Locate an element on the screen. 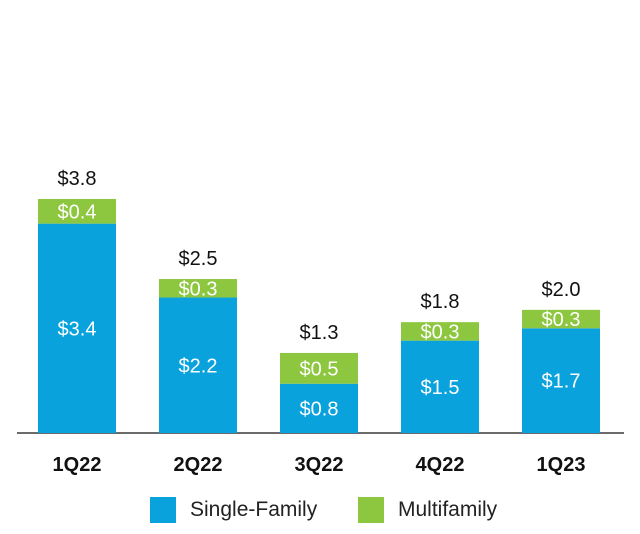 The image size is (640, 534). data-label-single-family-3q22: $0.8 is located at coordinates (319, 409).